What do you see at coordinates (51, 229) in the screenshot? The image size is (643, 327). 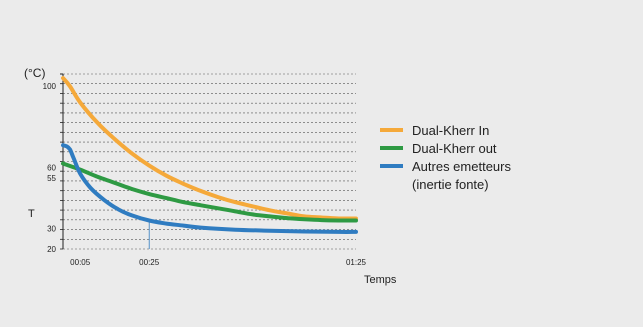 I see `y-tick-label: 30` at bounding box center [51, 229].